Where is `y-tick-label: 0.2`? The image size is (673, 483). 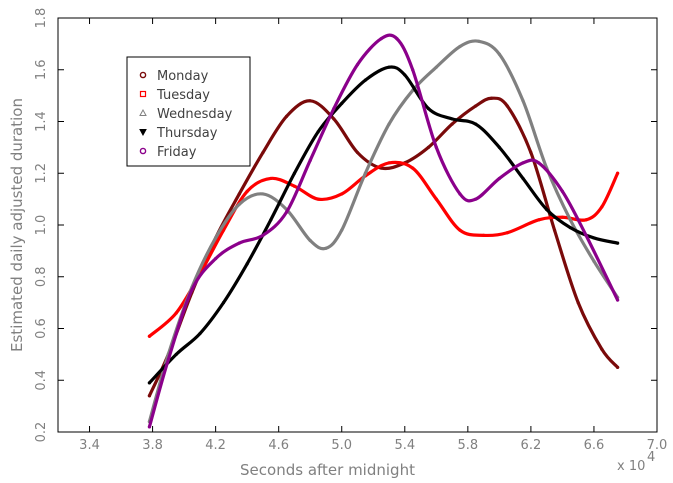 y-tick-label: 0.2 is located at coordinates (41, 432).